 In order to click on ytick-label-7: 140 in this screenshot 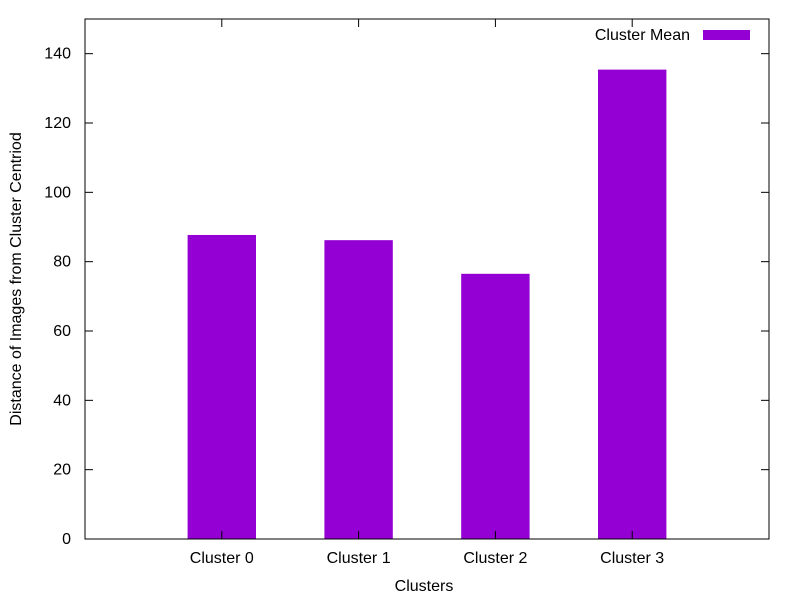, I will do `click(57, 54)`.